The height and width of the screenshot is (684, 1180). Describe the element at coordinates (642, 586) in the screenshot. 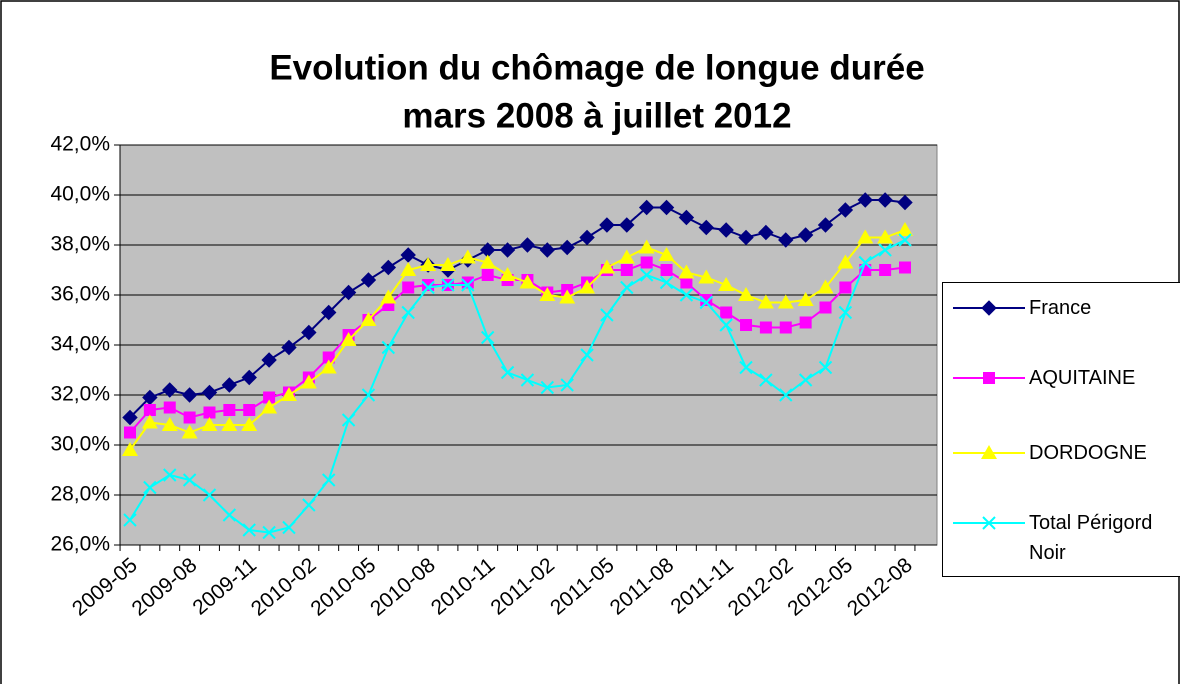

I see `x-tick-label: 2011-08` at that location.